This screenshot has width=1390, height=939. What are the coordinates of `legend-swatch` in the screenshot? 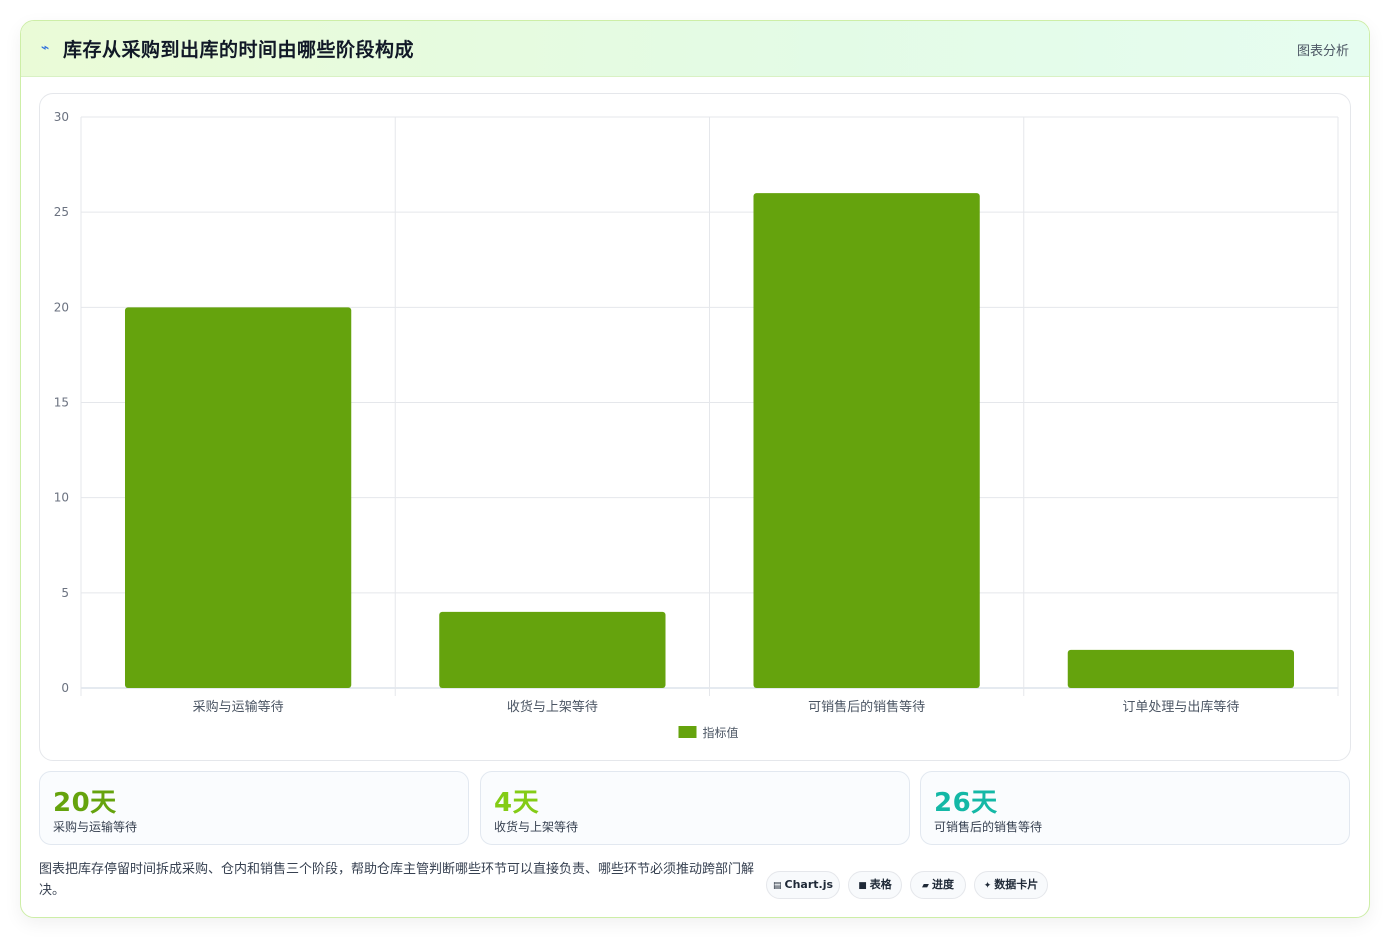 It's located at (687, 732).